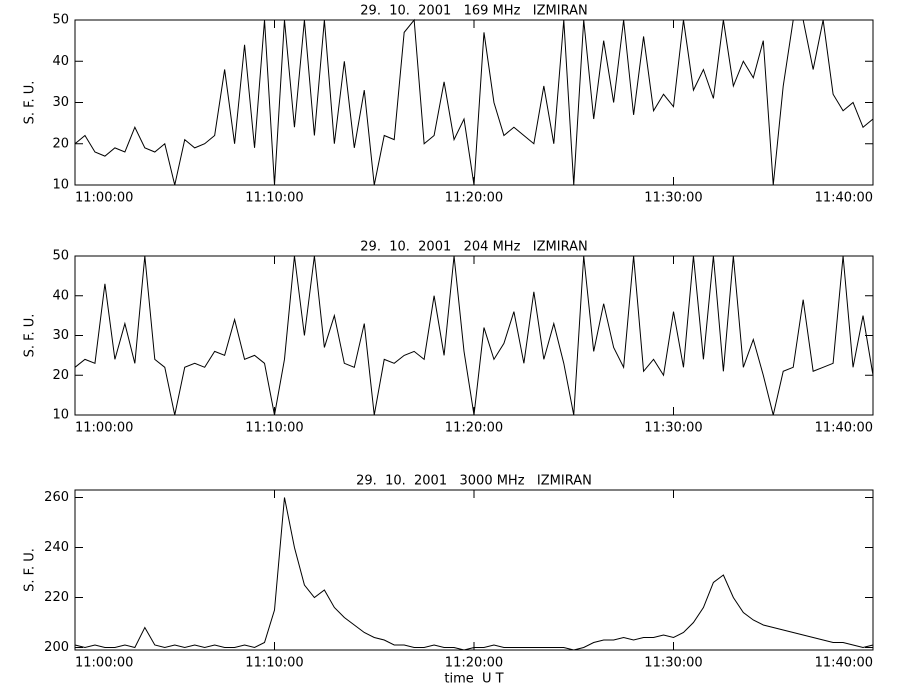 The width and height of the screenshot is (900, 700). I want to click on x-axis-label: time U T, so click(473, 679).